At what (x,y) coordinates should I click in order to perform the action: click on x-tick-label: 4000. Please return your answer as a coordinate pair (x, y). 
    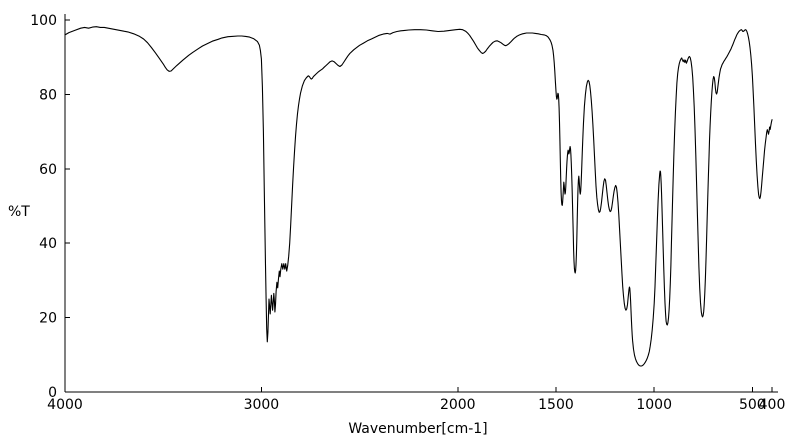
    Looking at the image, I should click on (65, 405).